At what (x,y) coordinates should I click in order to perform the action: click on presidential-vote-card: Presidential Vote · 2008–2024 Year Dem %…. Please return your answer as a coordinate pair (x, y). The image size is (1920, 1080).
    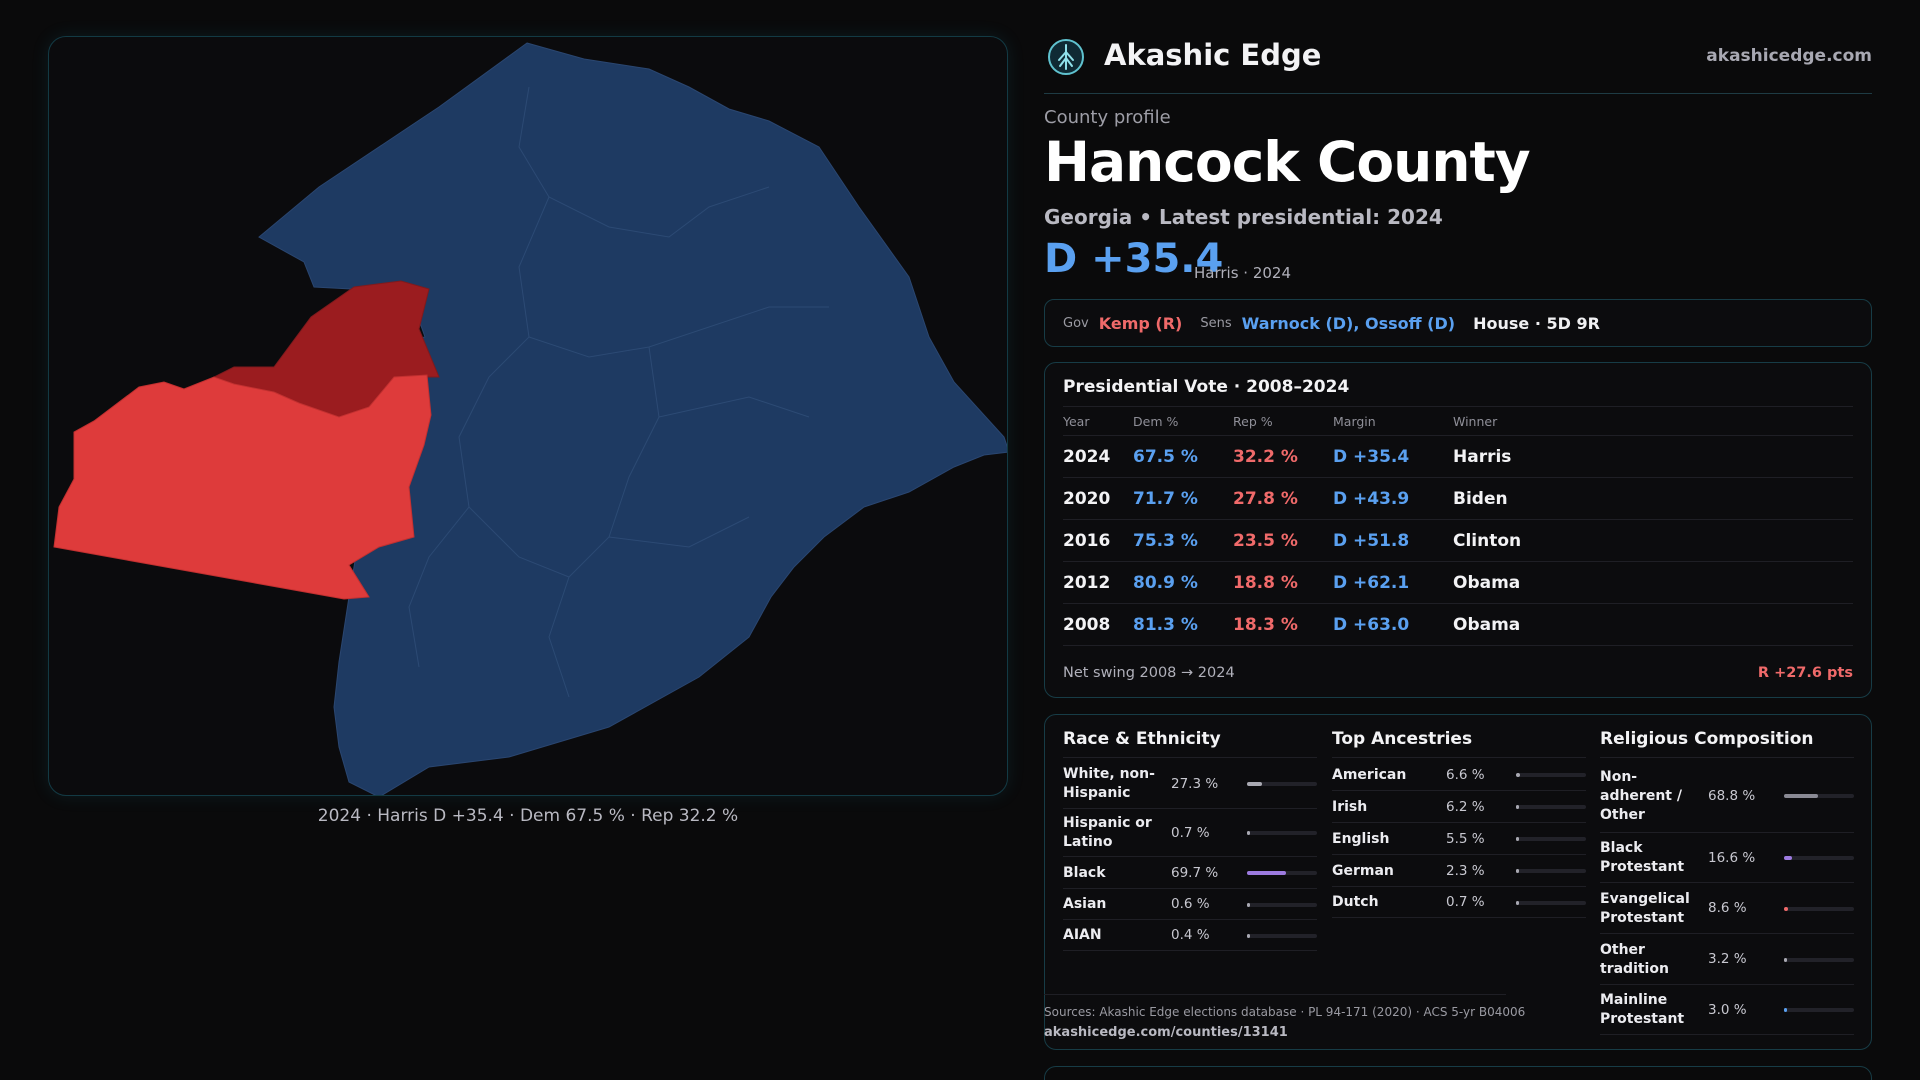
    Looking at the image, I should click on (1458, 530).